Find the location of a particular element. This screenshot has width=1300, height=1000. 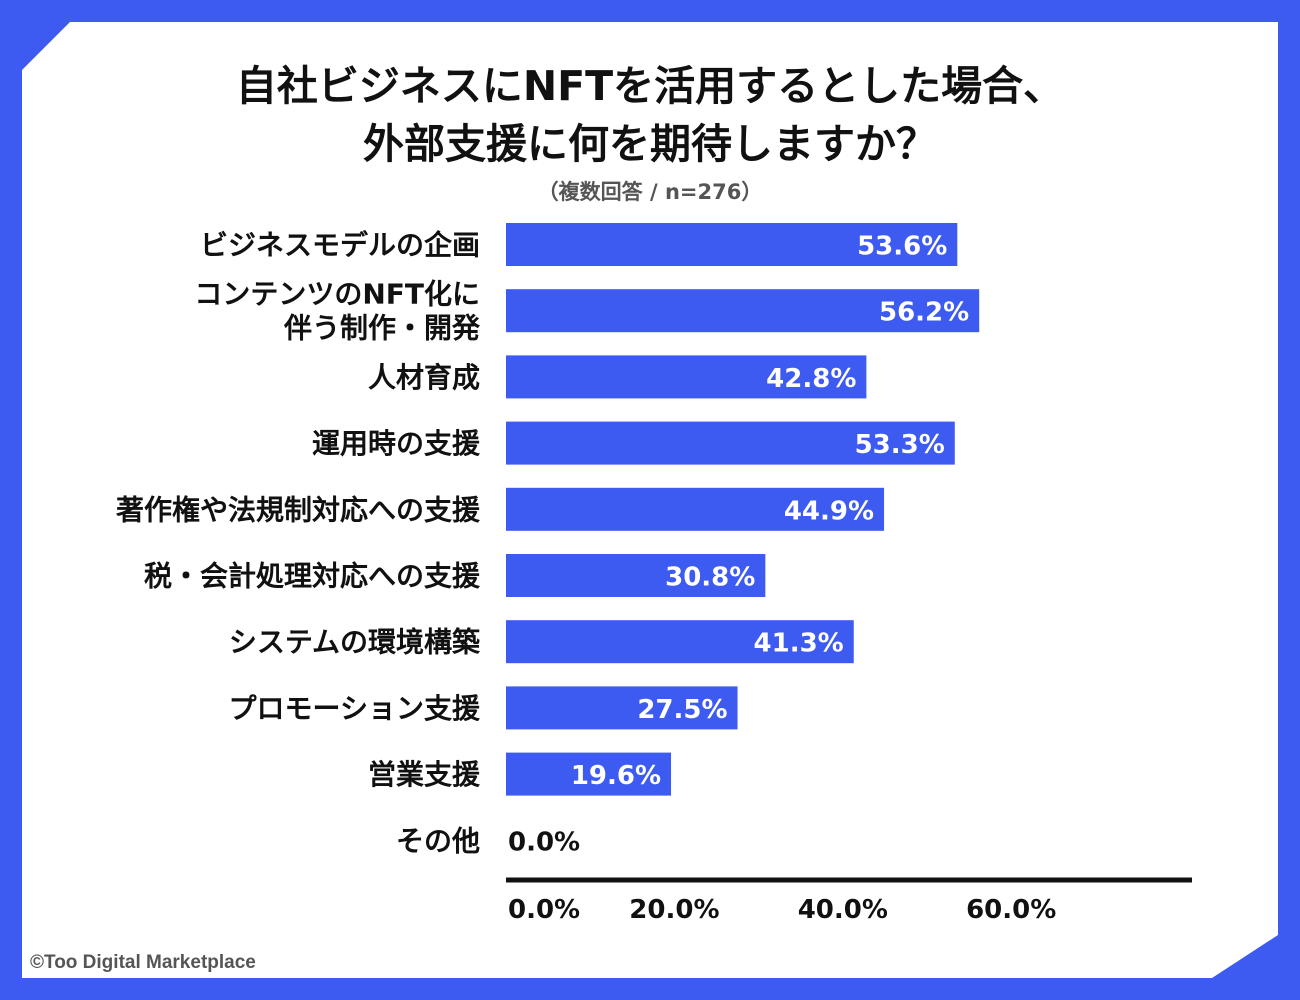

category-label-1-line-1: 伴う制作・開発 is located at coordinates (382, 328).